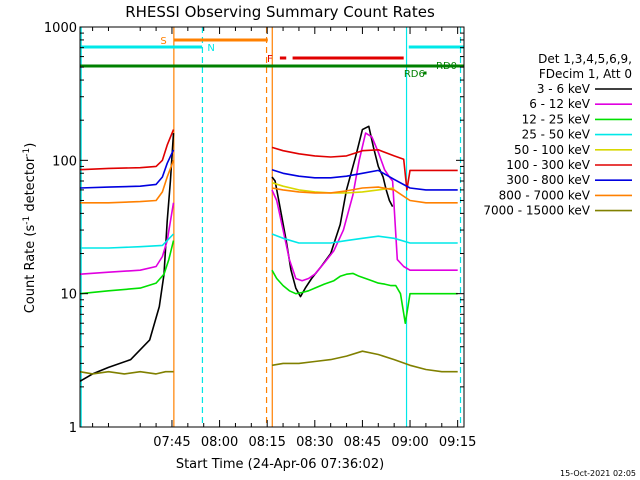  What do you see at coordinates (64, 161) in the screenshot?
I see `y-tick-label: 100` at bounding box center [64, 161].